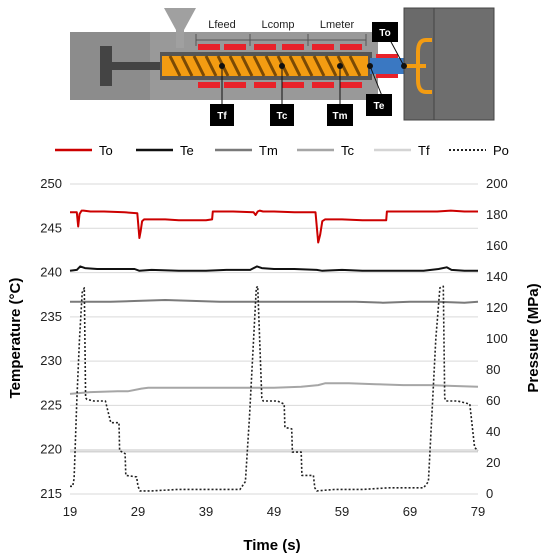 The height and width of the screenshot is (556, 550). I want to click on y2-tick-label: 180, so click(497, 214).